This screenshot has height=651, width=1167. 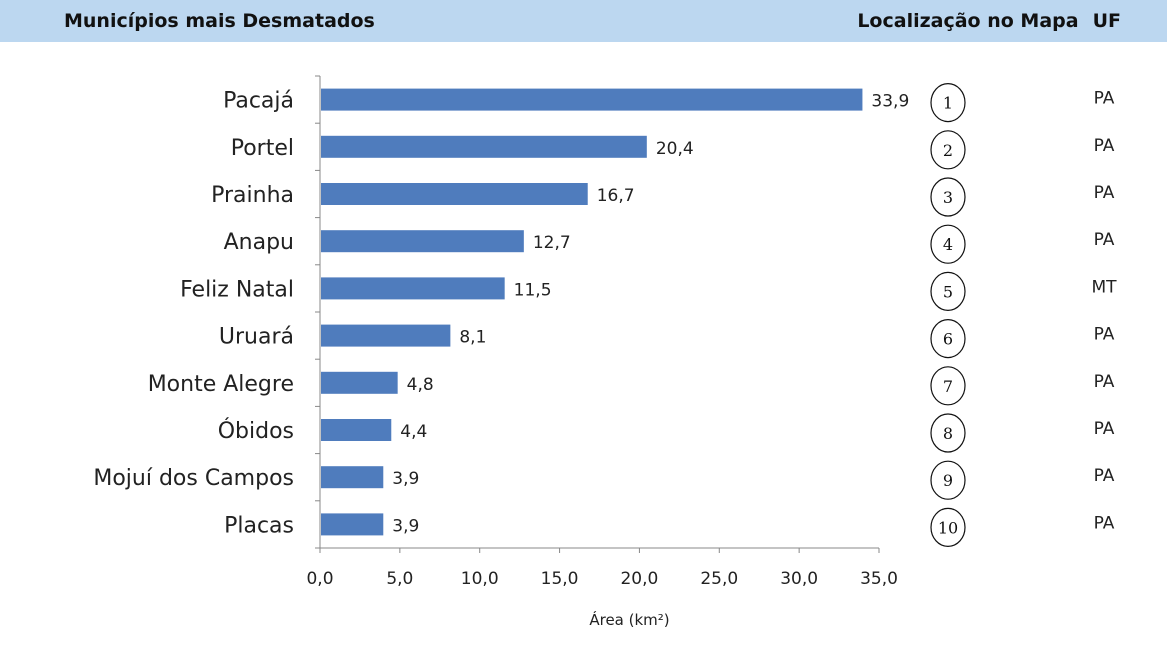 I want to click on x-tick-label: 0,0, so click(x=319, y=579).